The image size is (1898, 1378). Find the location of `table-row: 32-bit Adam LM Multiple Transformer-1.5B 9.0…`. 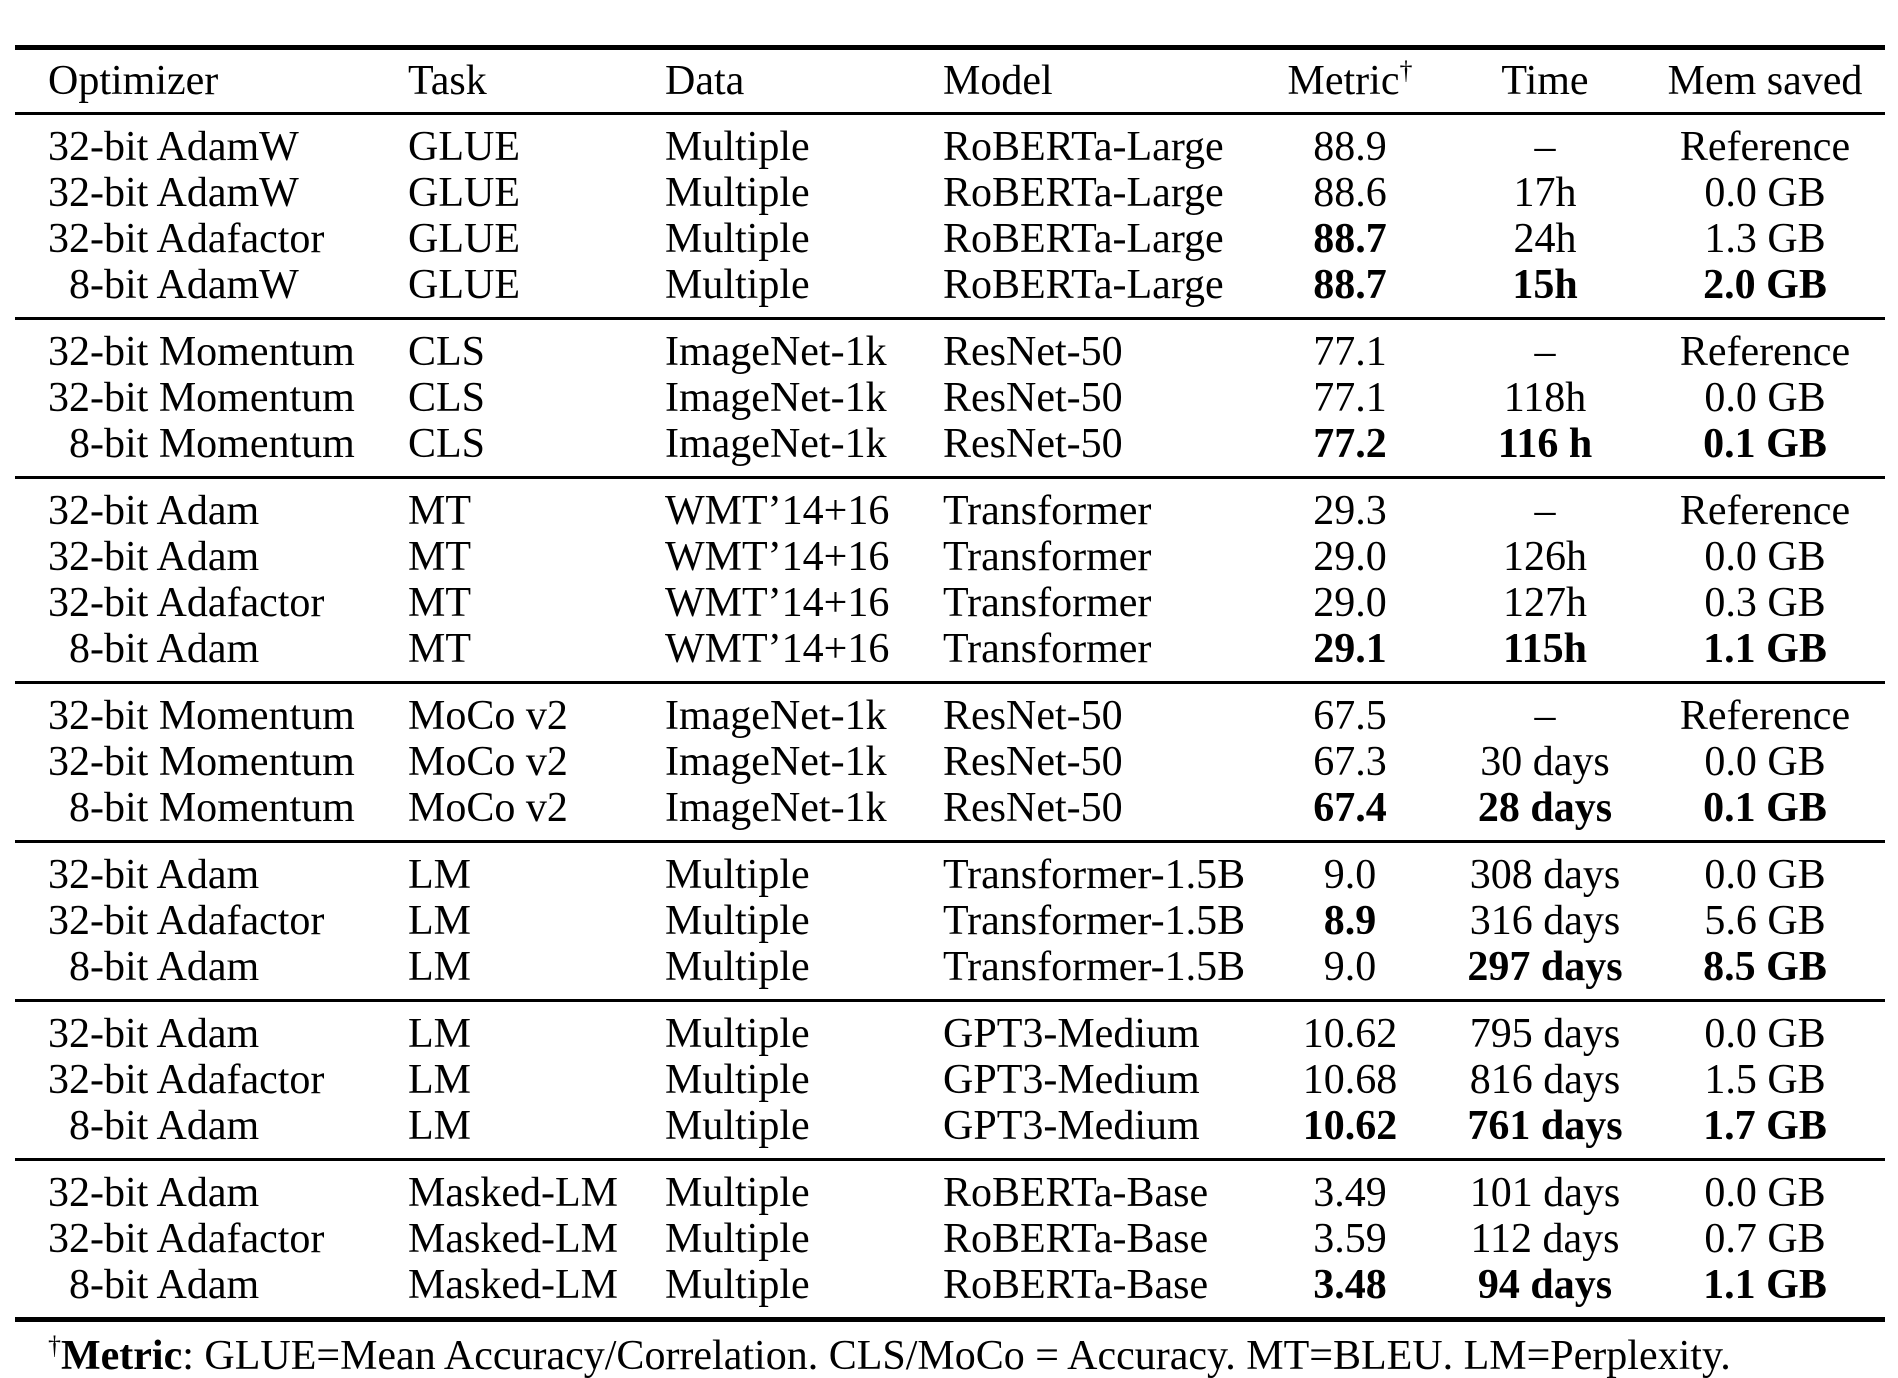

table-row: 32-bit Adam LM Multiple Transformer-1.5B 9.0… is located at coordinates (950, 870).